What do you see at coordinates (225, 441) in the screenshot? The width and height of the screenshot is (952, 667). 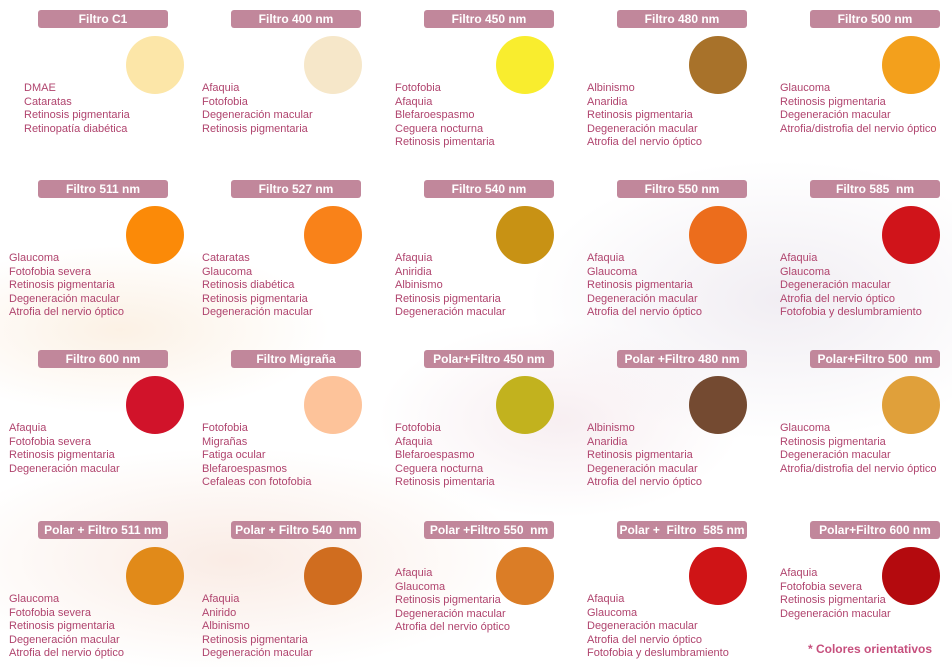 I see `condition: Migrañas` at bounding box center [225, 441].